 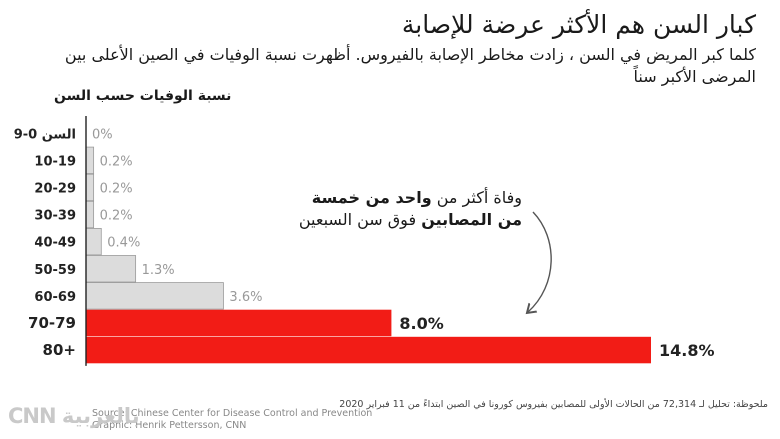 I want to click on category-label: 70-79, so click(x=52, y=323).